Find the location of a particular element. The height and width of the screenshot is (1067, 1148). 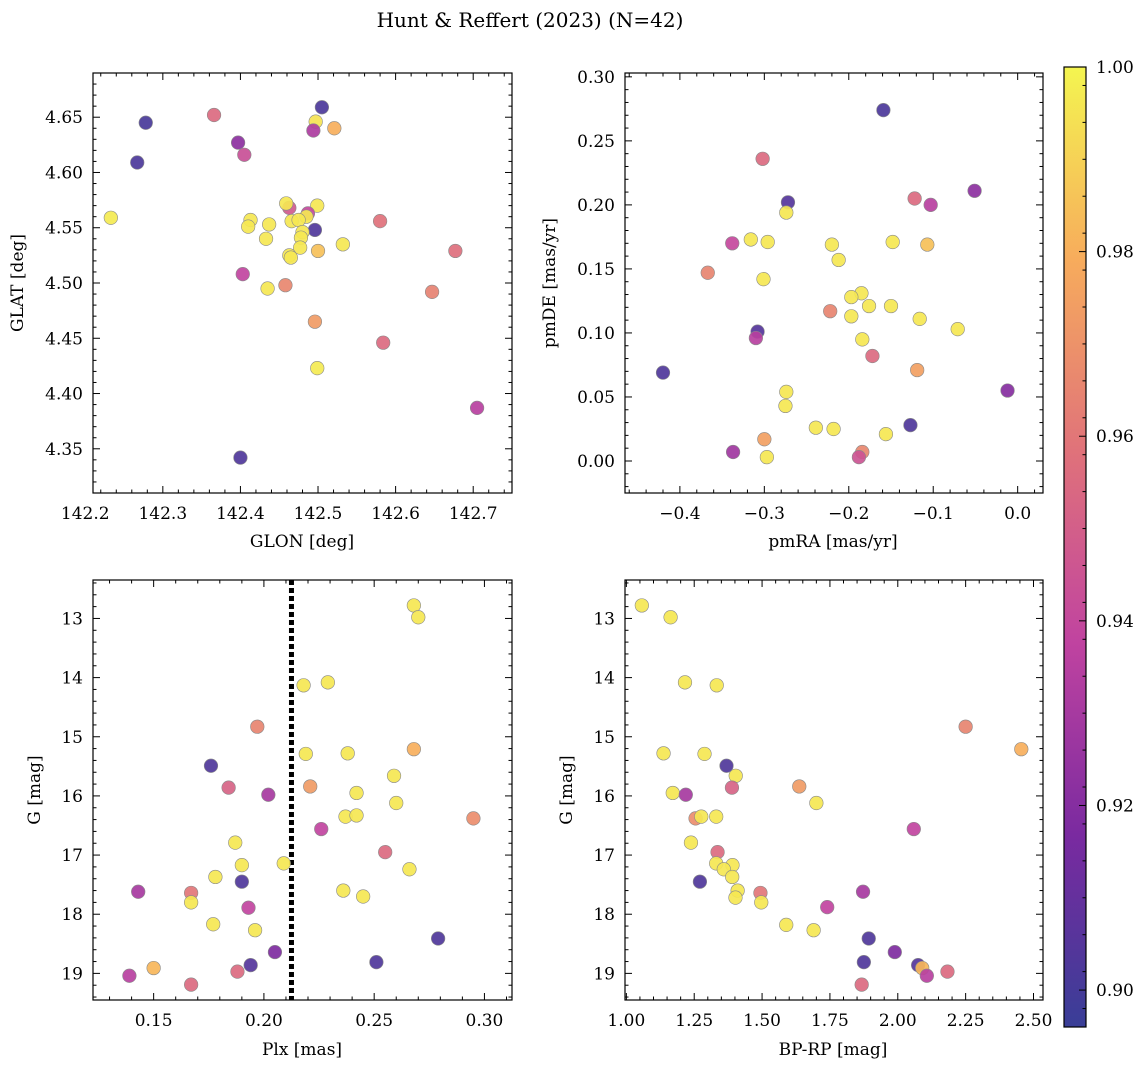

y-tick-label: 4.65 is located at coordinates (64, 118).